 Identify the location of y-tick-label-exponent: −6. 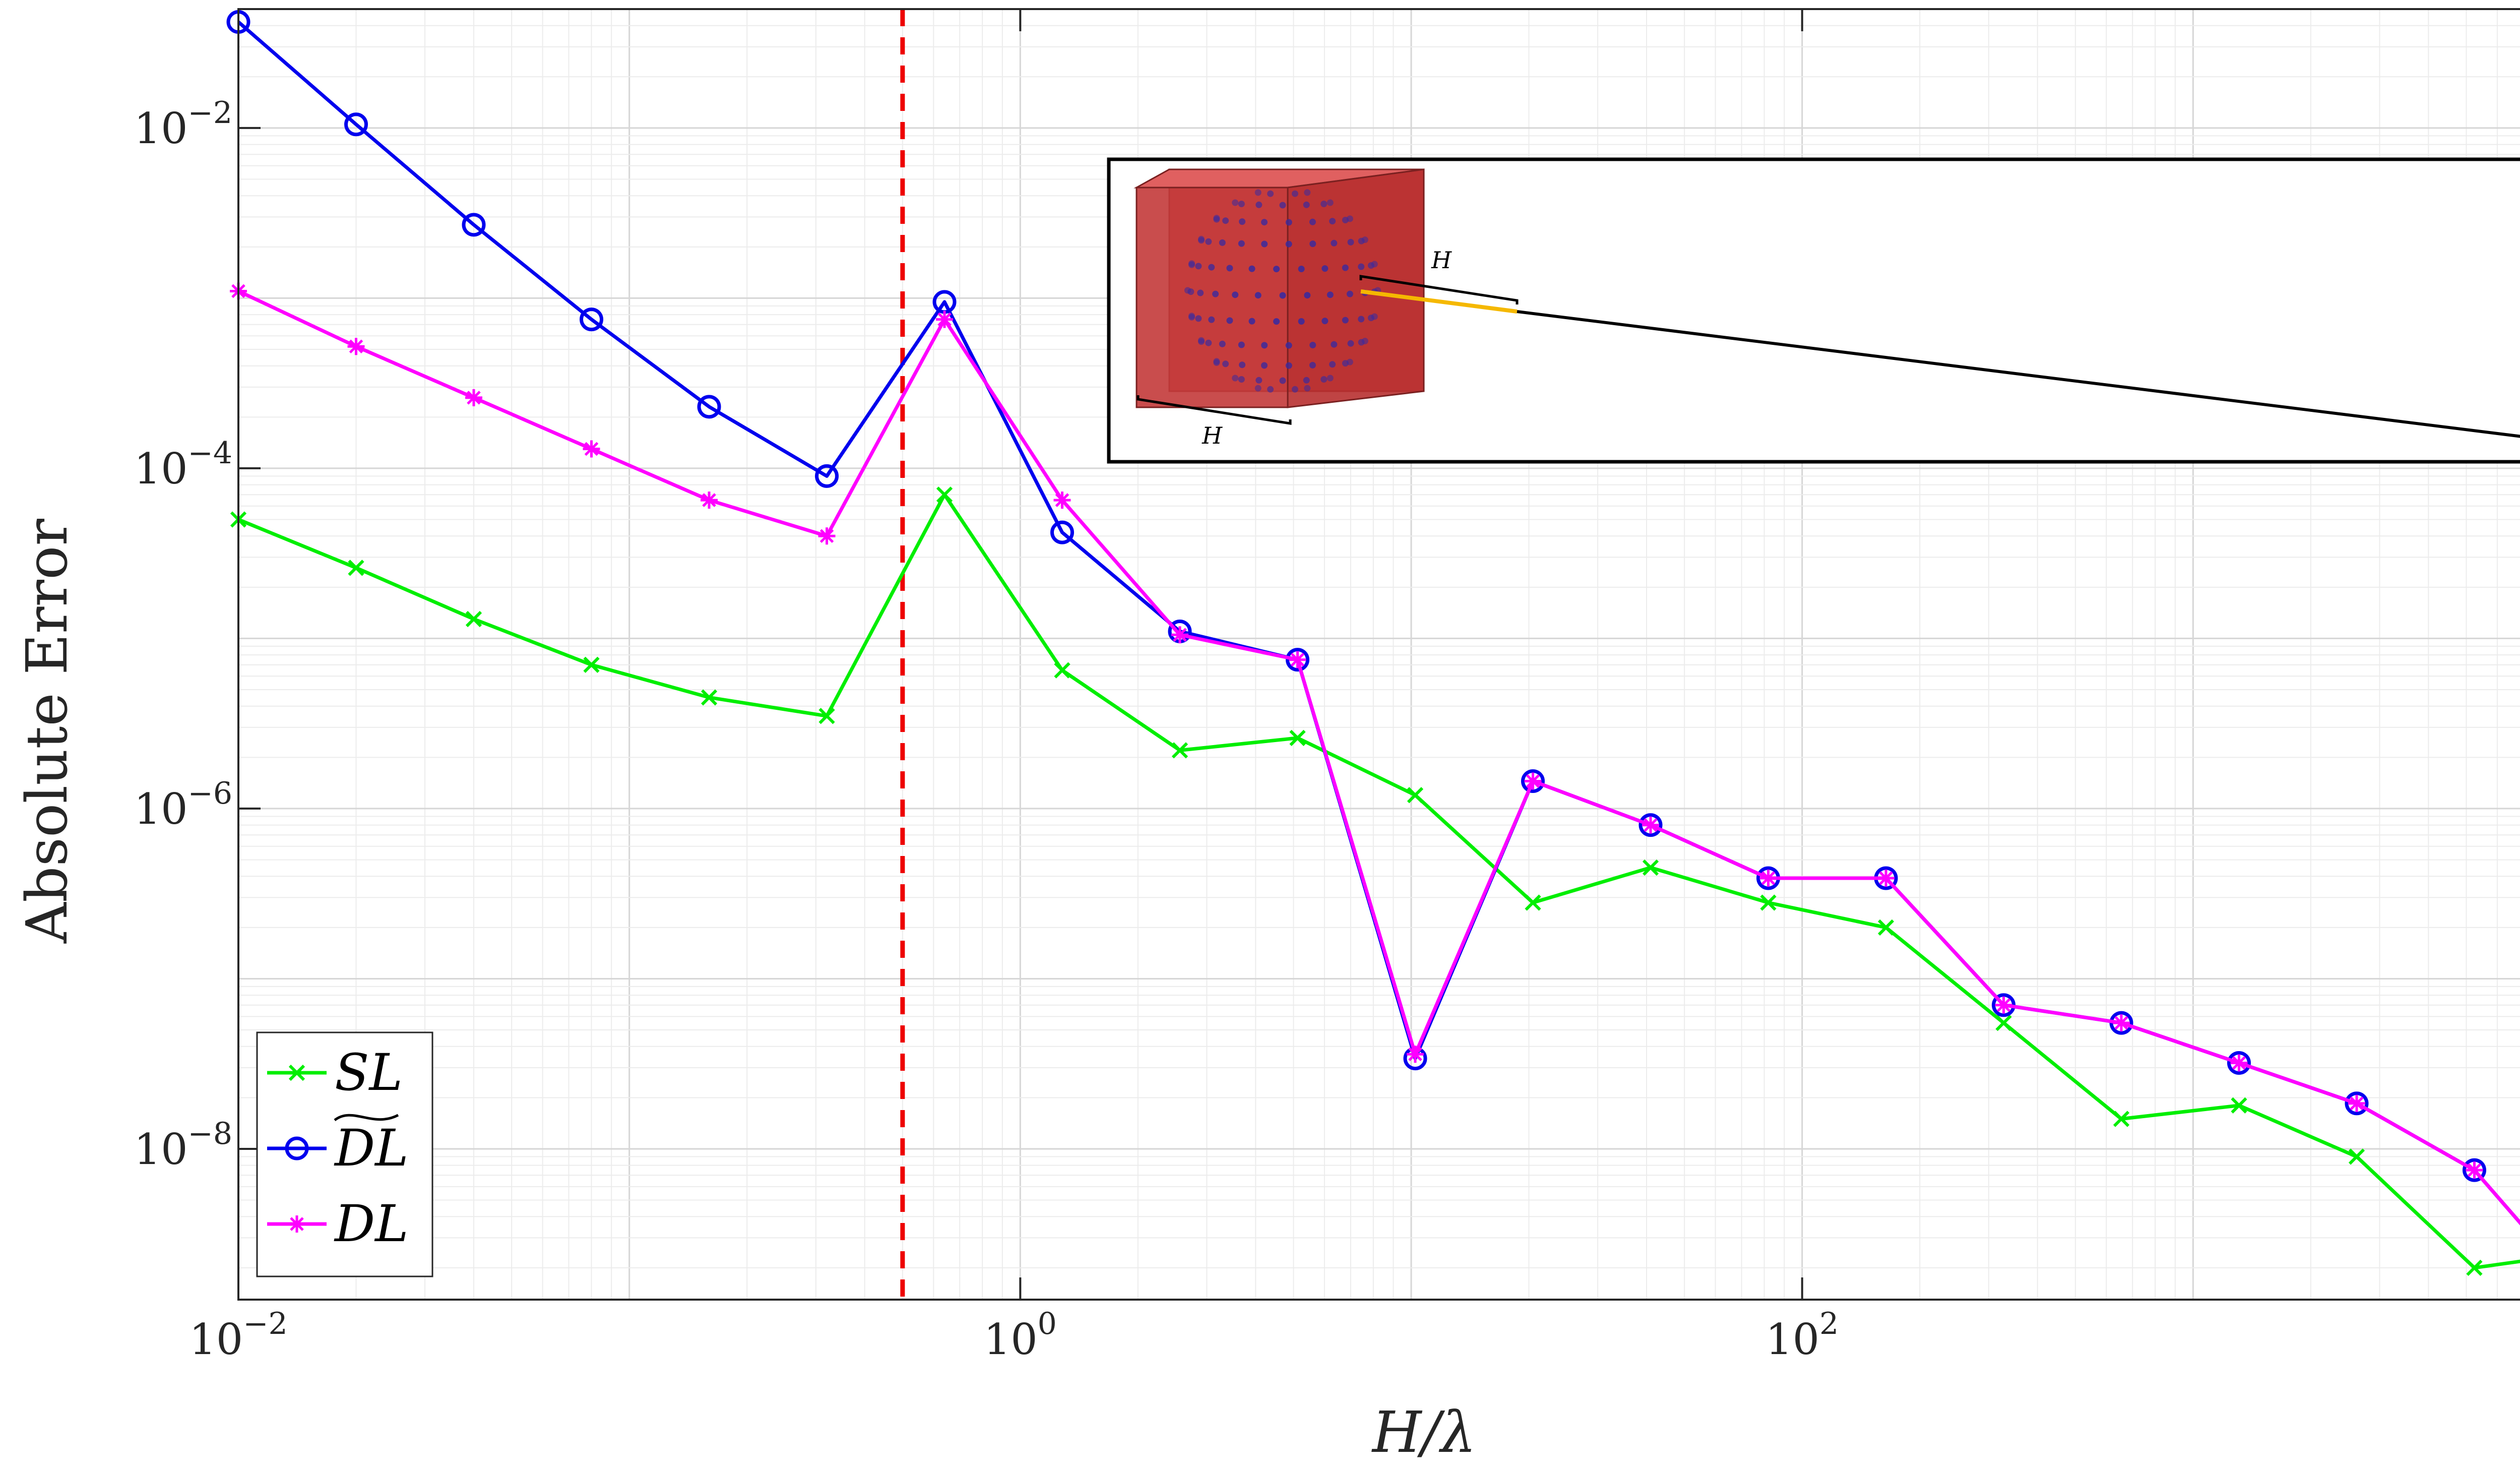
(210, 793).